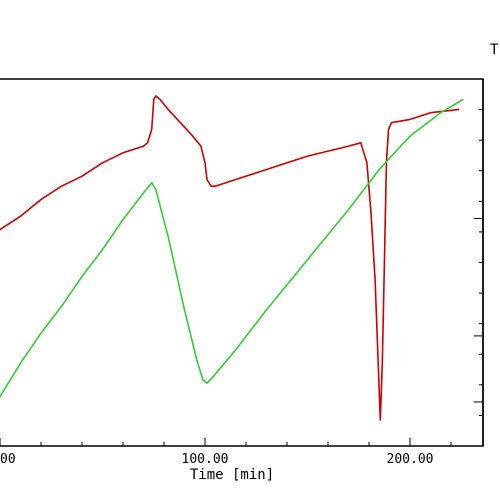 Image resolution: width=500 pixels, height=500 pixels. What do you see at coordinates (494, 50) in the screenshot?
I see `right-axis-title: T` at bounding box center [494, 50].